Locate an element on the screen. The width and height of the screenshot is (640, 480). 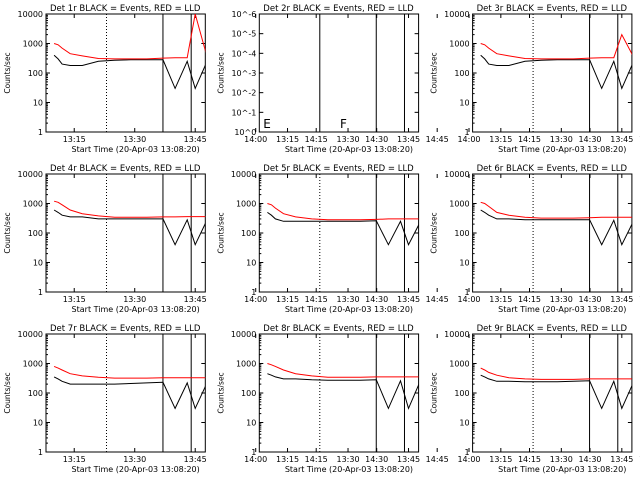
panel-title: Det 8r BLACK = Events, RED = LLD is located at coordinates (338, 329).